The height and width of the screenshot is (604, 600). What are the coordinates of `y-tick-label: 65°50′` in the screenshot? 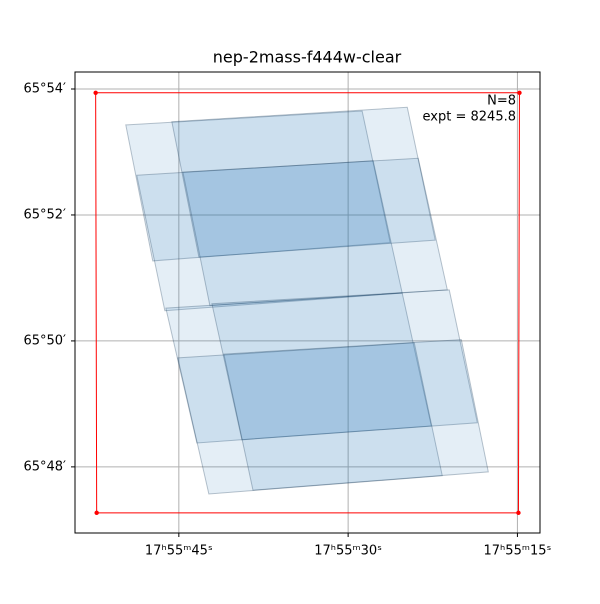 It's located at (44, 340).